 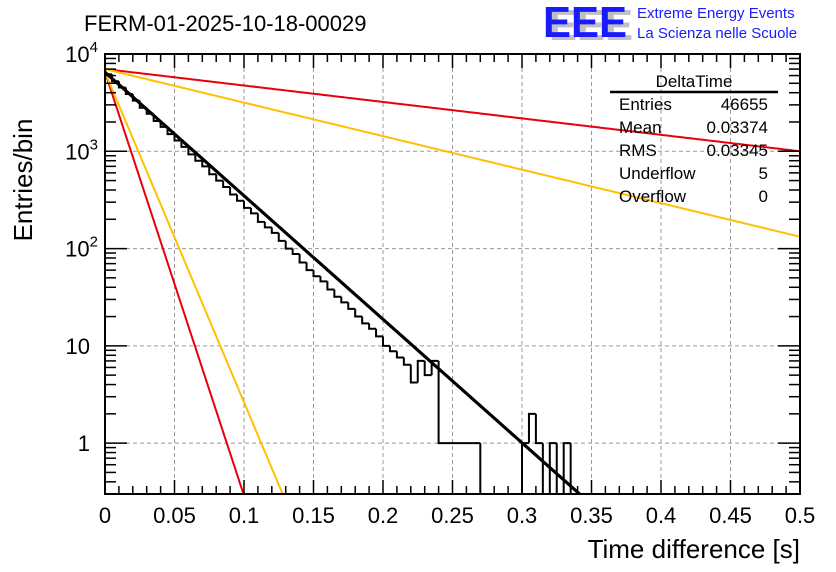 What do you see at coordinates (585, 23) in the screenshot?
I see `logo-mark: EEE` at bounding box center [585, 23].